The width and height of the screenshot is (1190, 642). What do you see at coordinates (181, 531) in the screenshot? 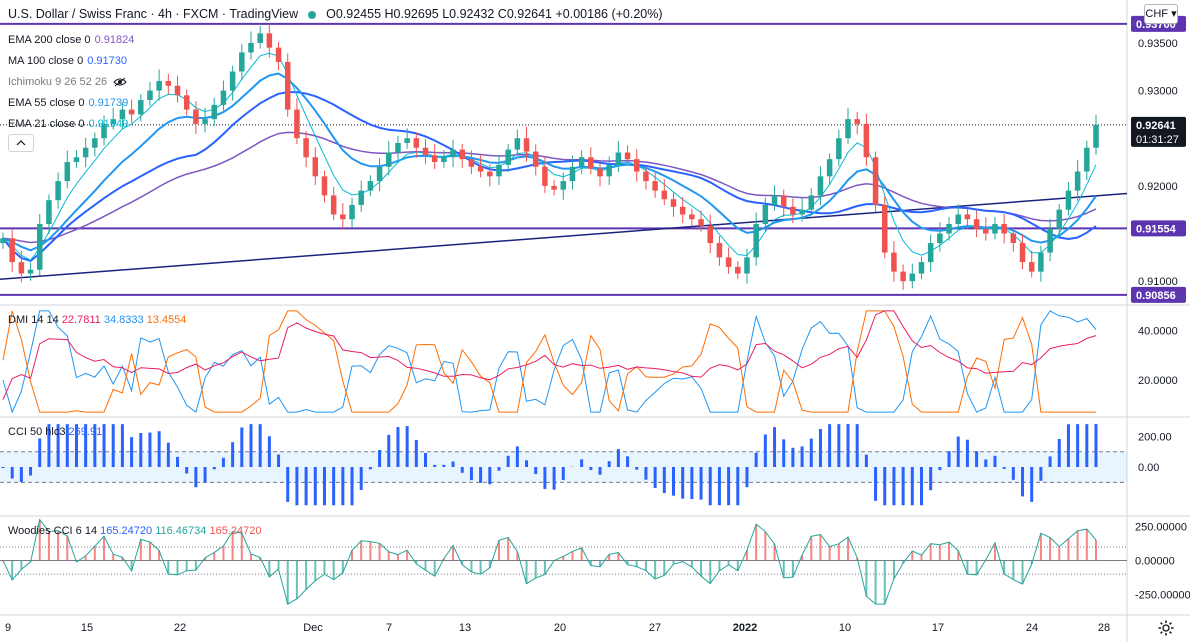
I see `woodies-value-2: 116.46734` at bounding box center [181, 531].